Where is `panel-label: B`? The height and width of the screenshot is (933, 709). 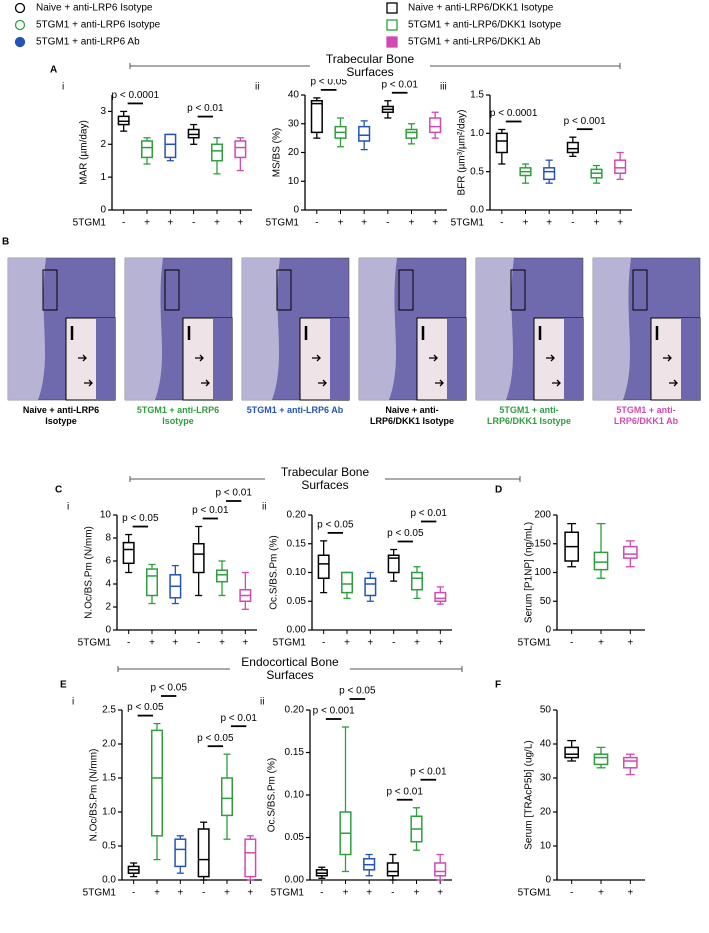 panel-label: B is located at coordinates (5, 242).